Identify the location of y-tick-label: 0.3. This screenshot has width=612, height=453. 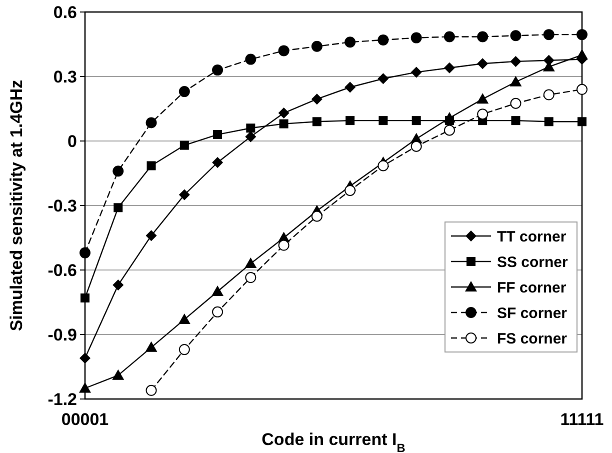
(65, 76).